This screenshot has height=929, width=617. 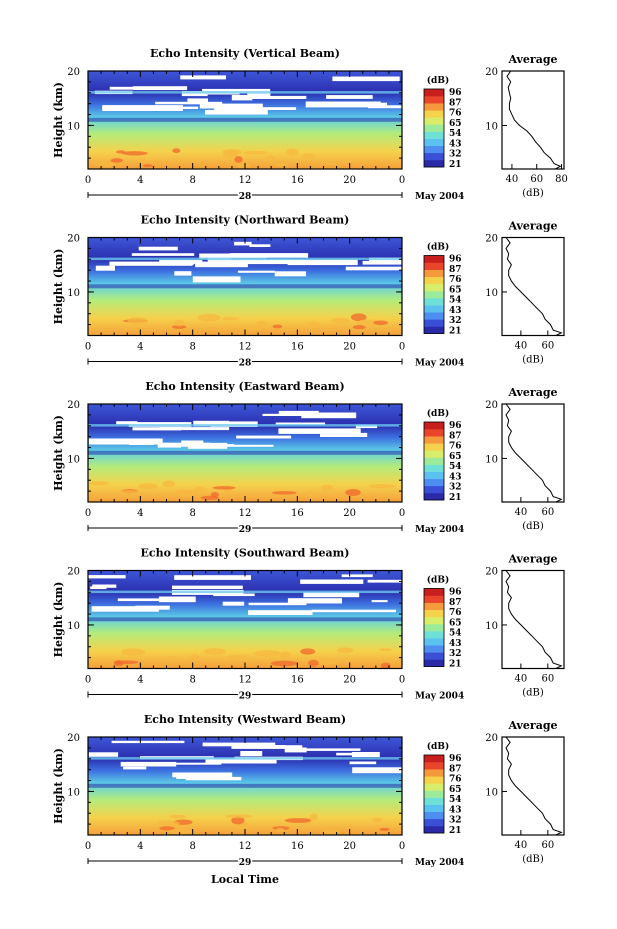 What do you see at coordinates (73, 626) in the screenshot?
I see `y-tick-label: 10` at bounding box center [73, 626].